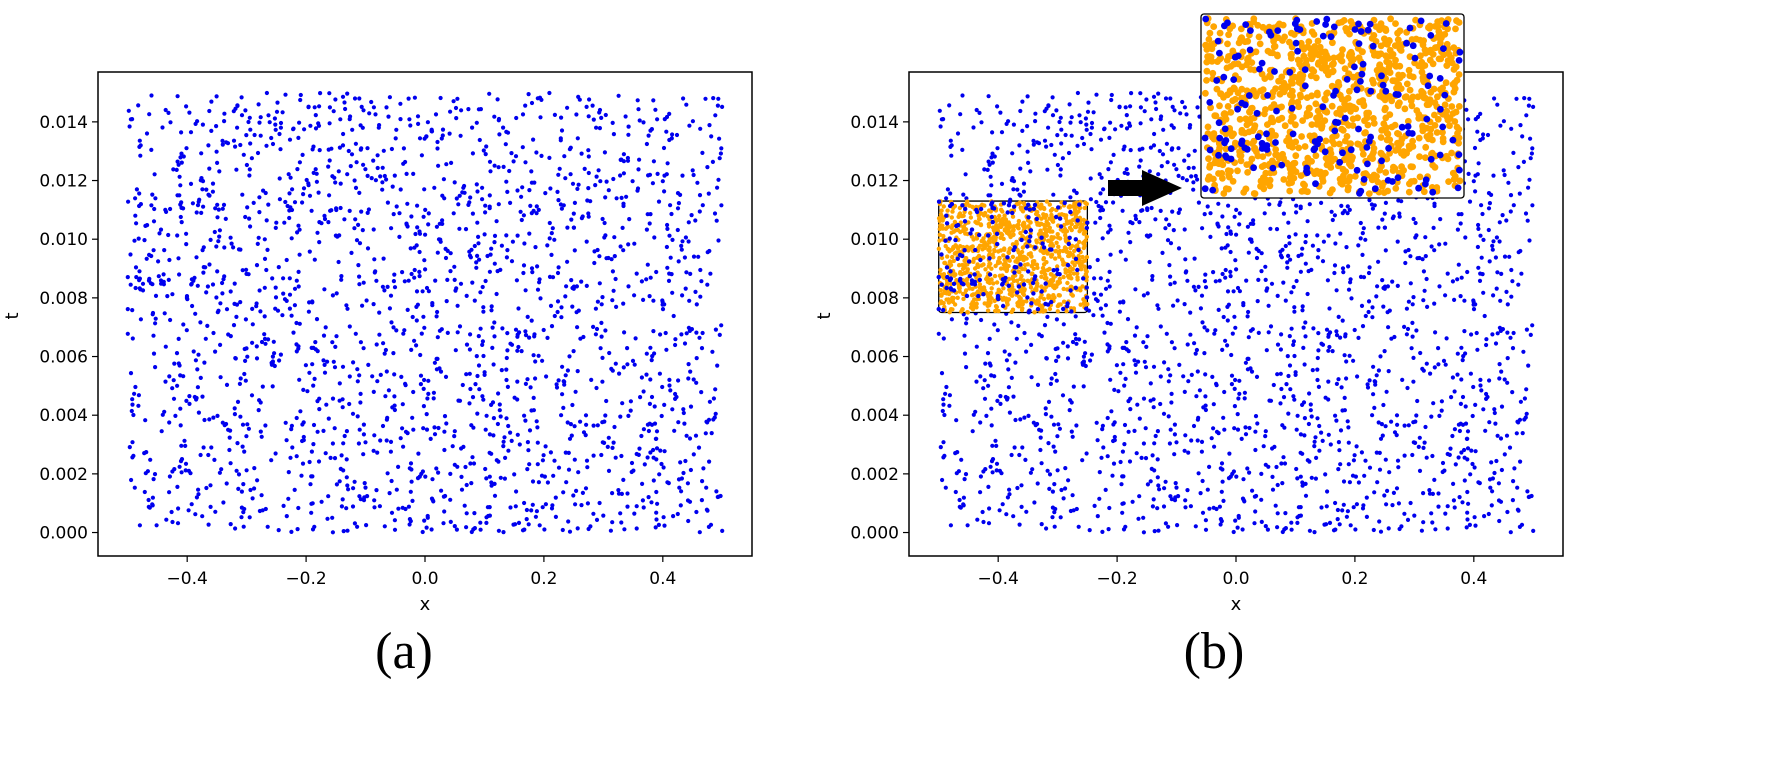 This screenshot has height=766, width=1766. I want to click on y-tick-label: 0.012, so click(874, 182).